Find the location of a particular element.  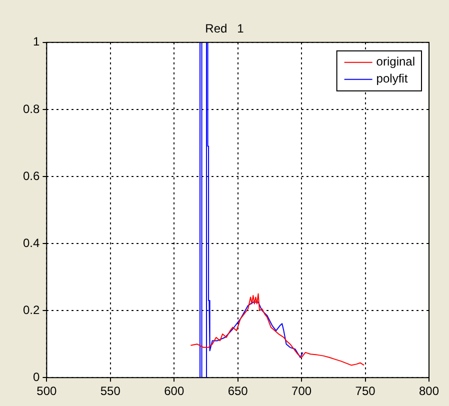

legend-label: original is located at coordinates (396, 61).